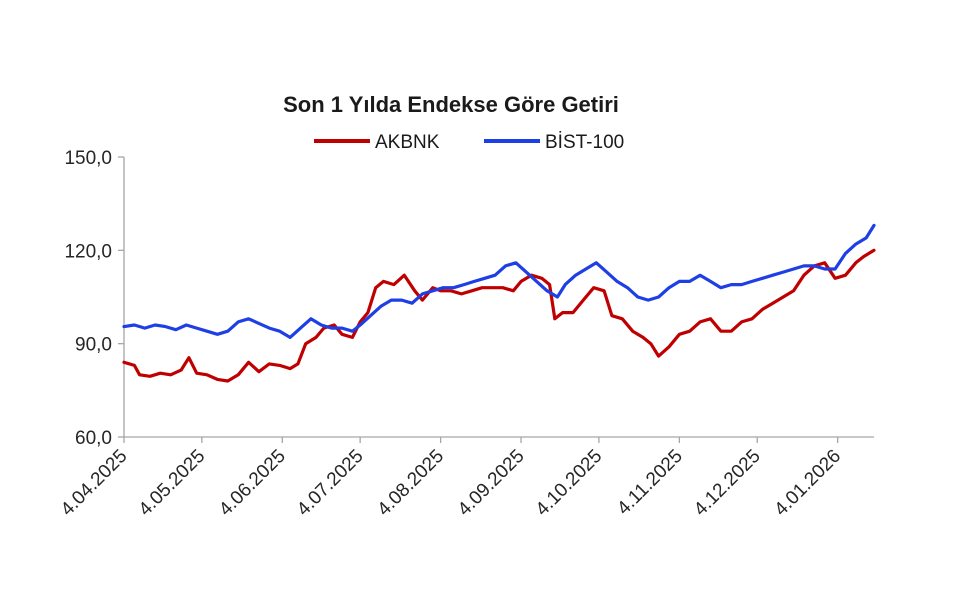 This screenshot has width=960, height=605. What do you see at coordinates (407, 142) in the screenshot?
I see `legend-label-akbnk: AKBNK` at bounding box center [407, 142].